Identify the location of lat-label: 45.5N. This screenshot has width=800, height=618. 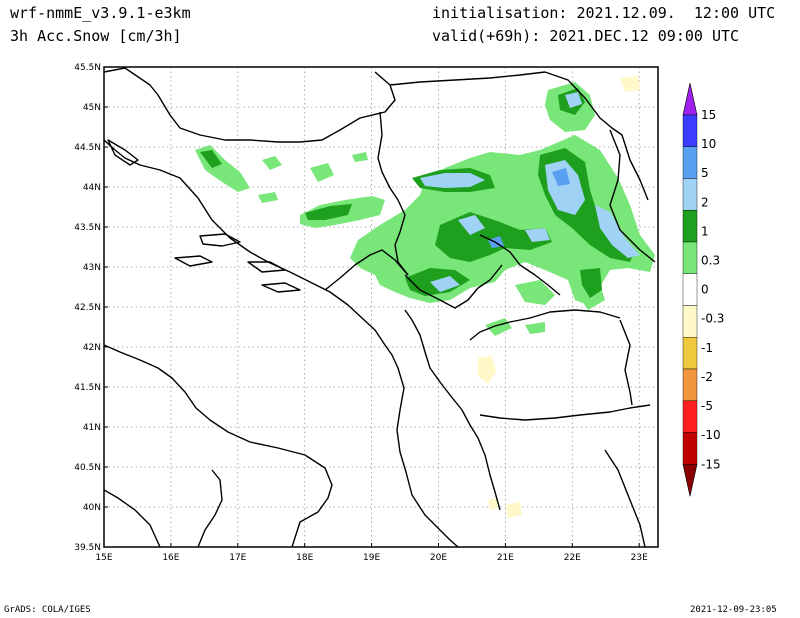
(87, 68).